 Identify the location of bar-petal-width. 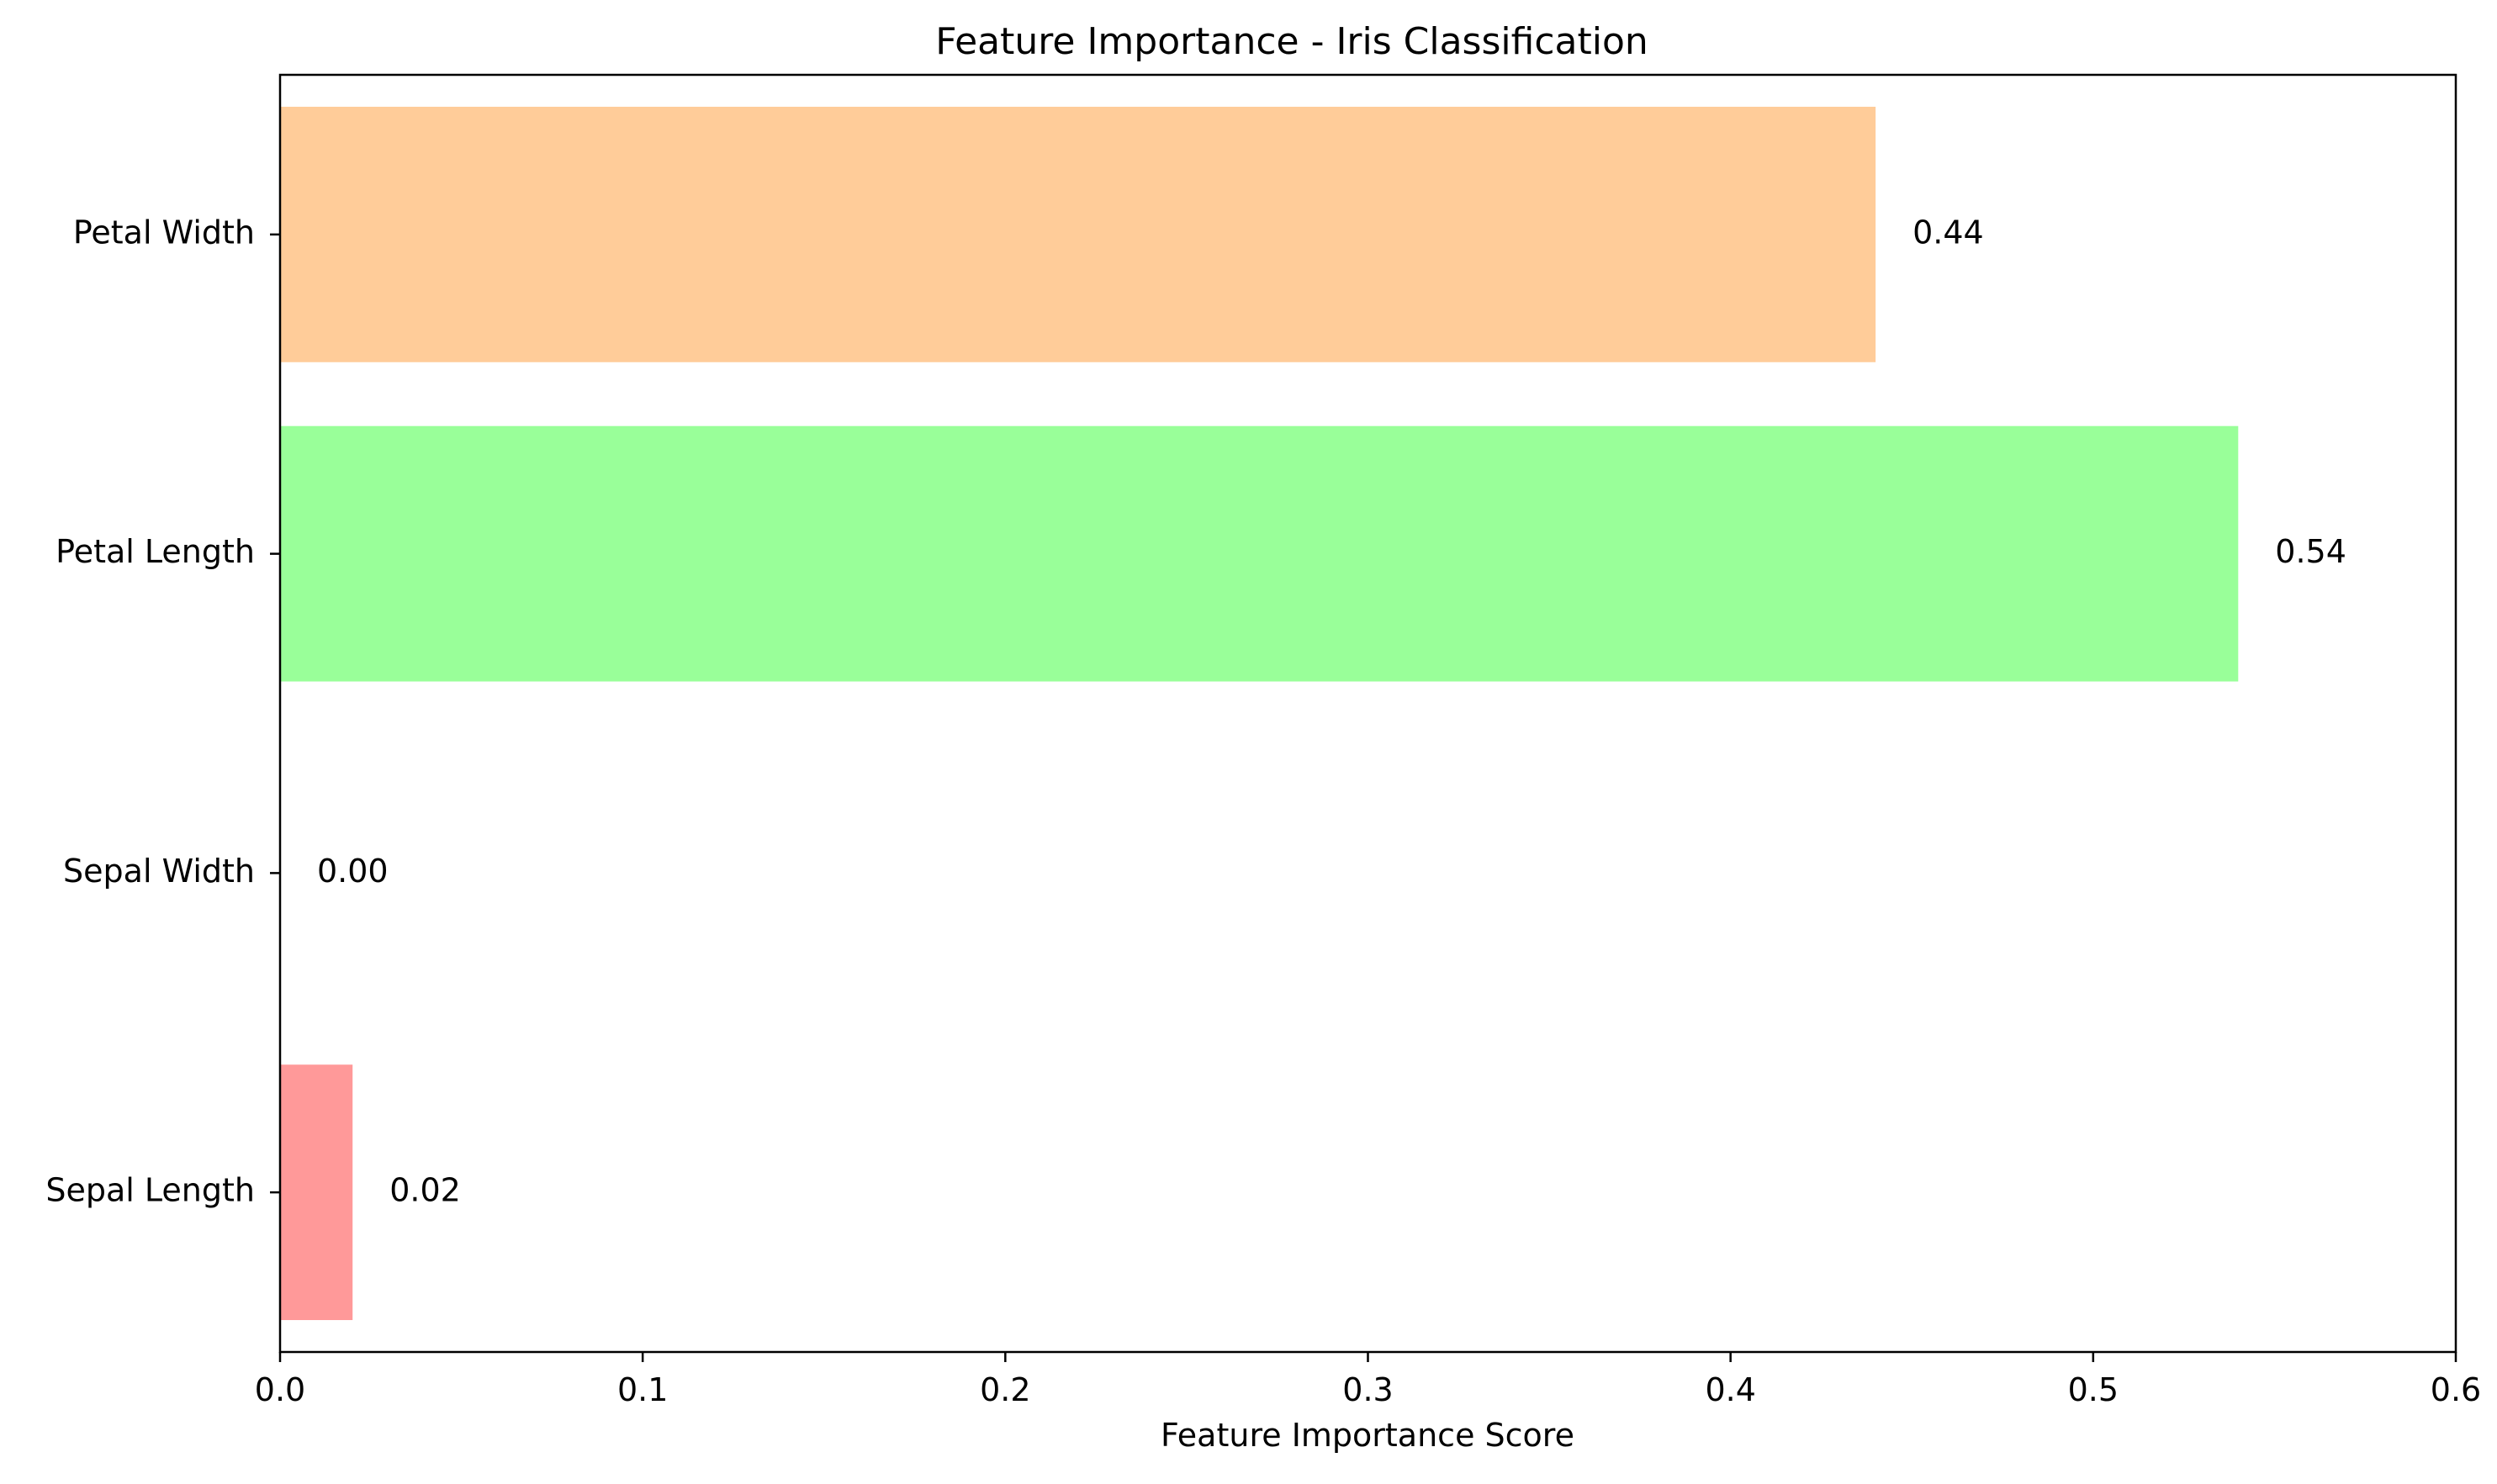
(1078, 234).